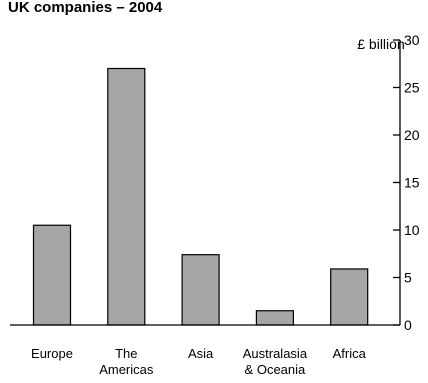 Image resolution: width=428 pixels, height=383 pixels. What do you see at coordinates (380, 44) in the screenshot?
I see `y-axis-unit-label: £ billion` at bounding box center [380, 44].